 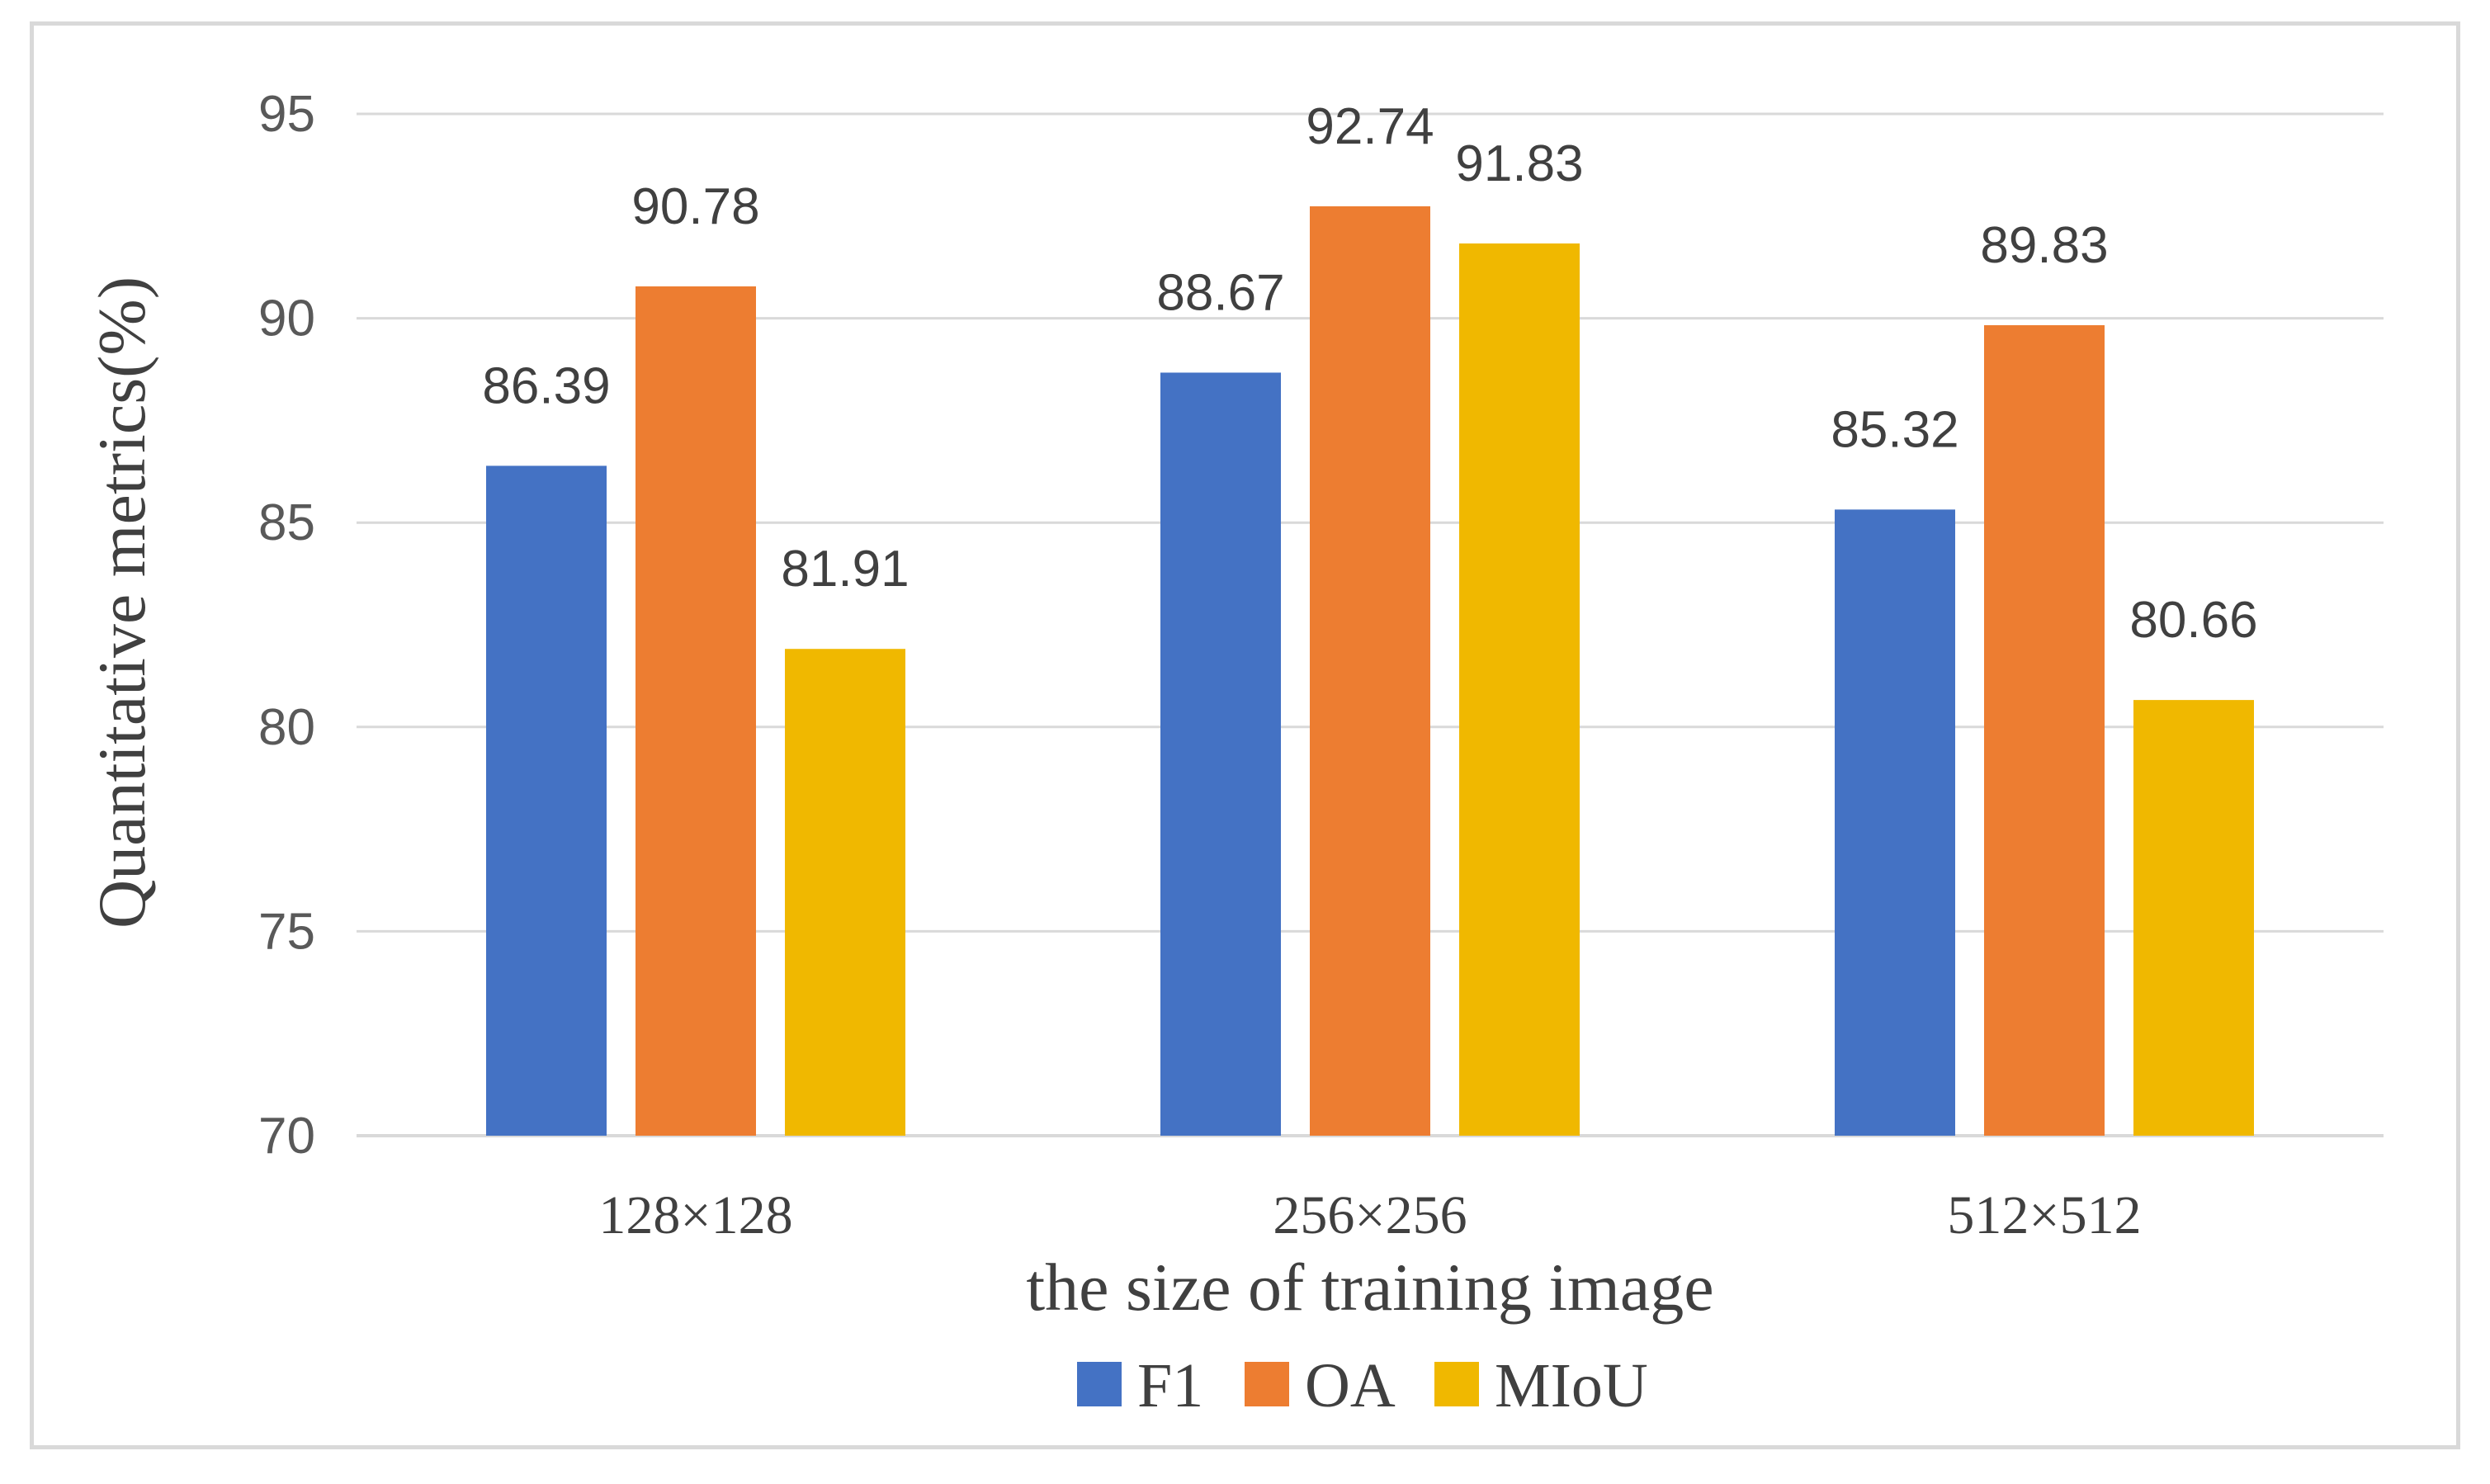 What do you see at coordinates (1457, 1384) in the screenshot?
I see `legend-swatch-miou` at bounding box center [1457, 1384].